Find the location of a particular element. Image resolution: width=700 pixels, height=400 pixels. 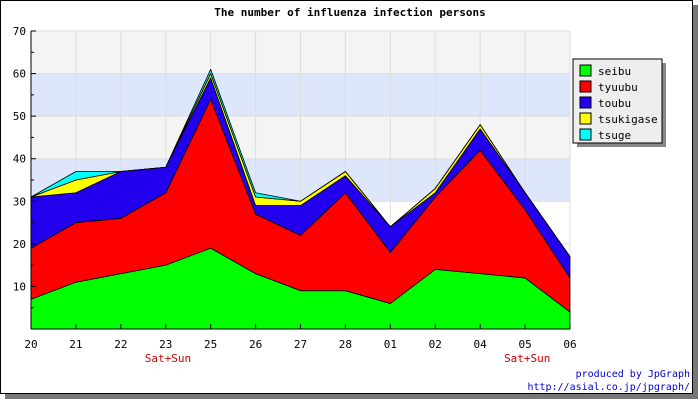

x-tick-label: 25 is located at coordinates (210, 344).